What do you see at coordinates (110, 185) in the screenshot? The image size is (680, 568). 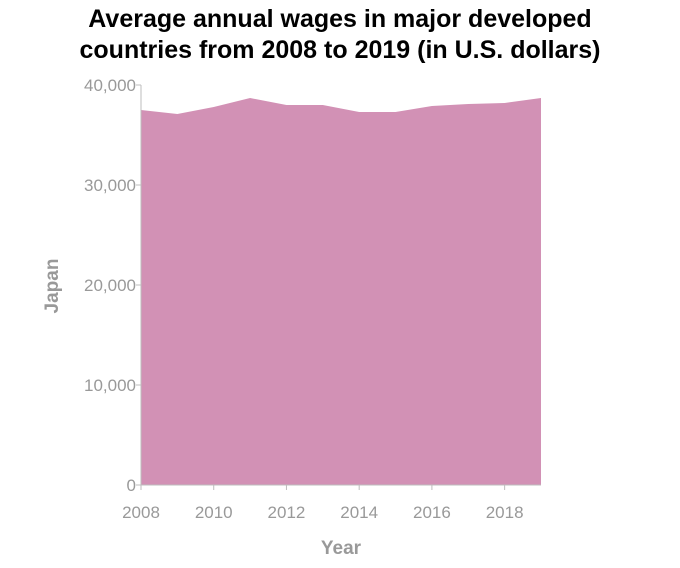 I see `y-tick-label: 30,000` at bounding box center [110, 185].